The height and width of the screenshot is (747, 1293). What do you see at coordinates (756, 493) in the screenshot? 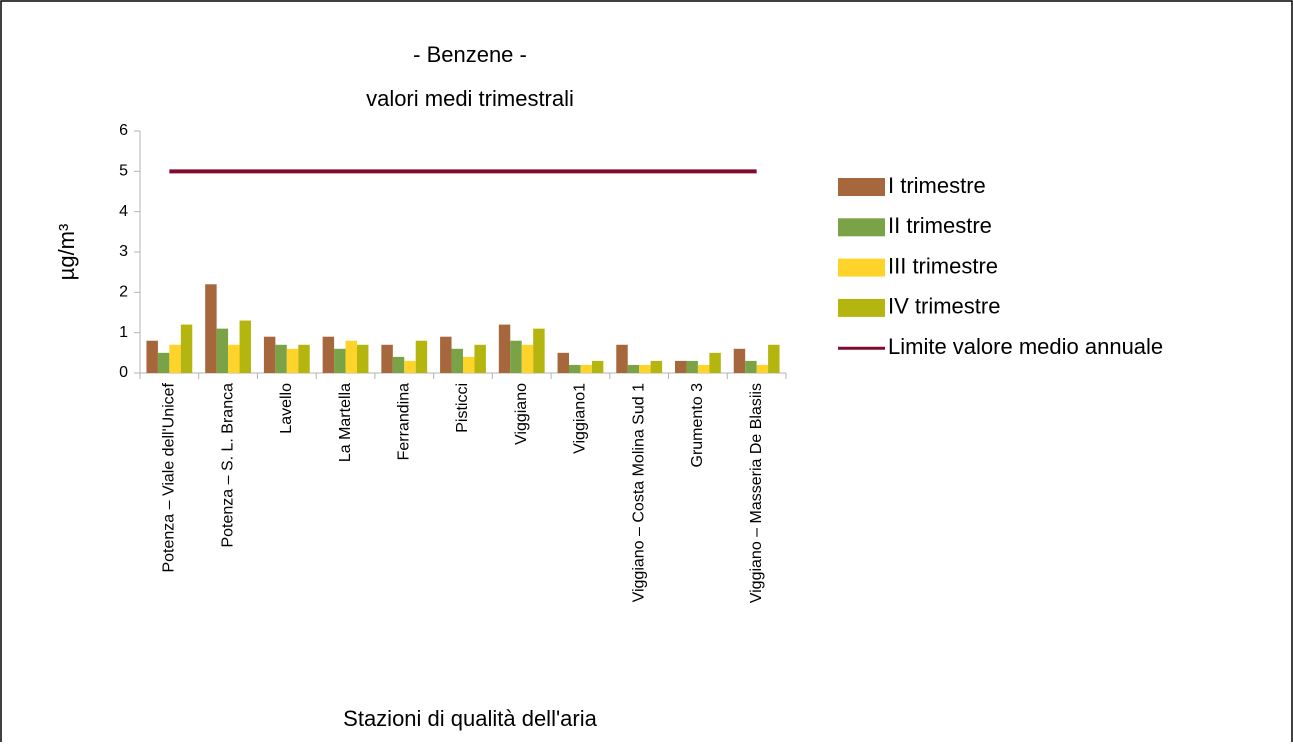
I see `x-tick-label: Viggiano – Masseria De Blasiis` at bounding box center [756, 493].